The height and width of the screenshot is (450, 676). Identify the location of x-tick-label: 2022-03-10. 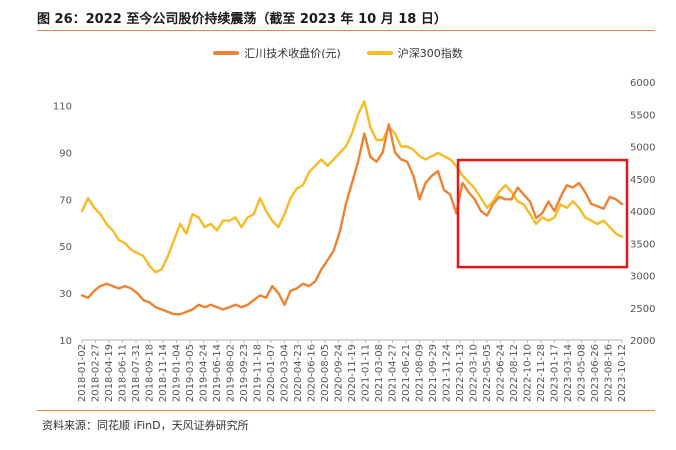
(474, 373).